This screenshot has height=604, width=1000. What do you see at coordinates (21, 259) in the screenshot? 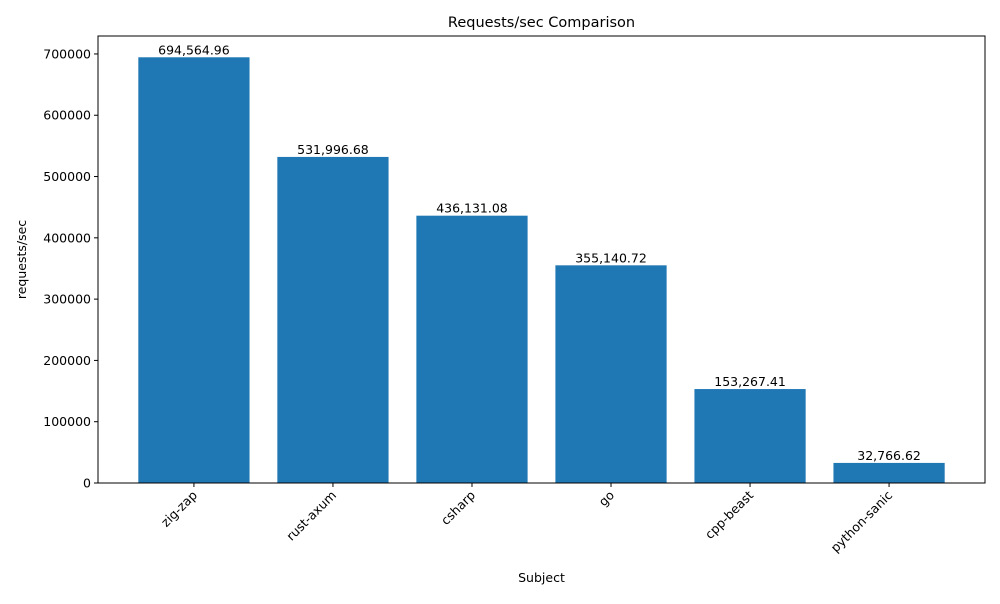
I see `y-axis-label: requests/sec` at bounding box center [21, 259].